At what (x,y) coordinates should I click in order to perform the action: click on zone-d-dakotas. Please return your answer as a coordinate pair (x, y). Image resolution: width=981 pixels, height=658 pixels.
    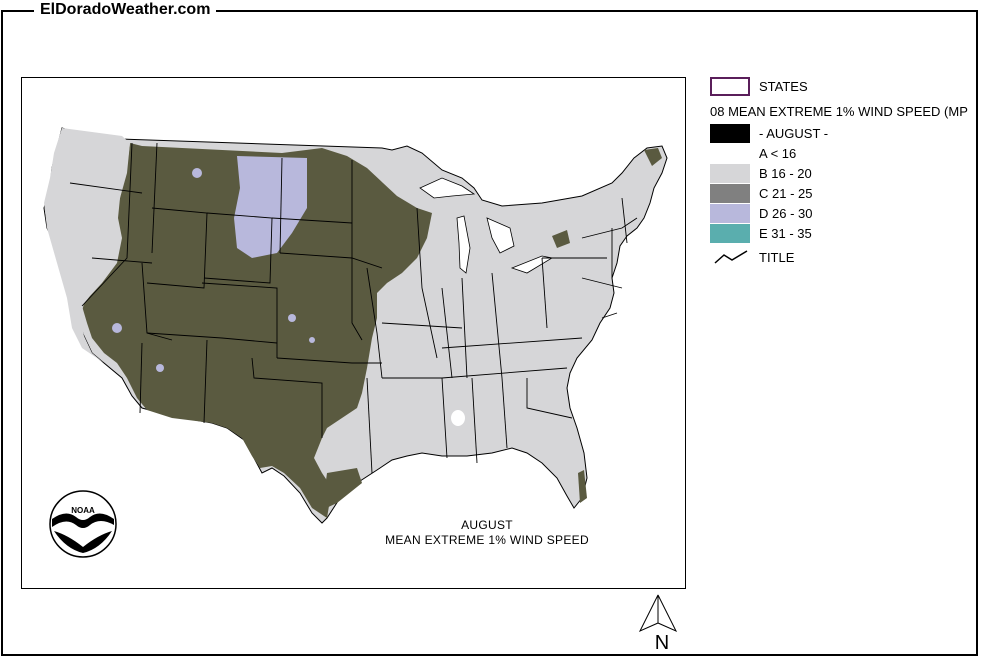
    Looking at the image, I should click on (270, 207).